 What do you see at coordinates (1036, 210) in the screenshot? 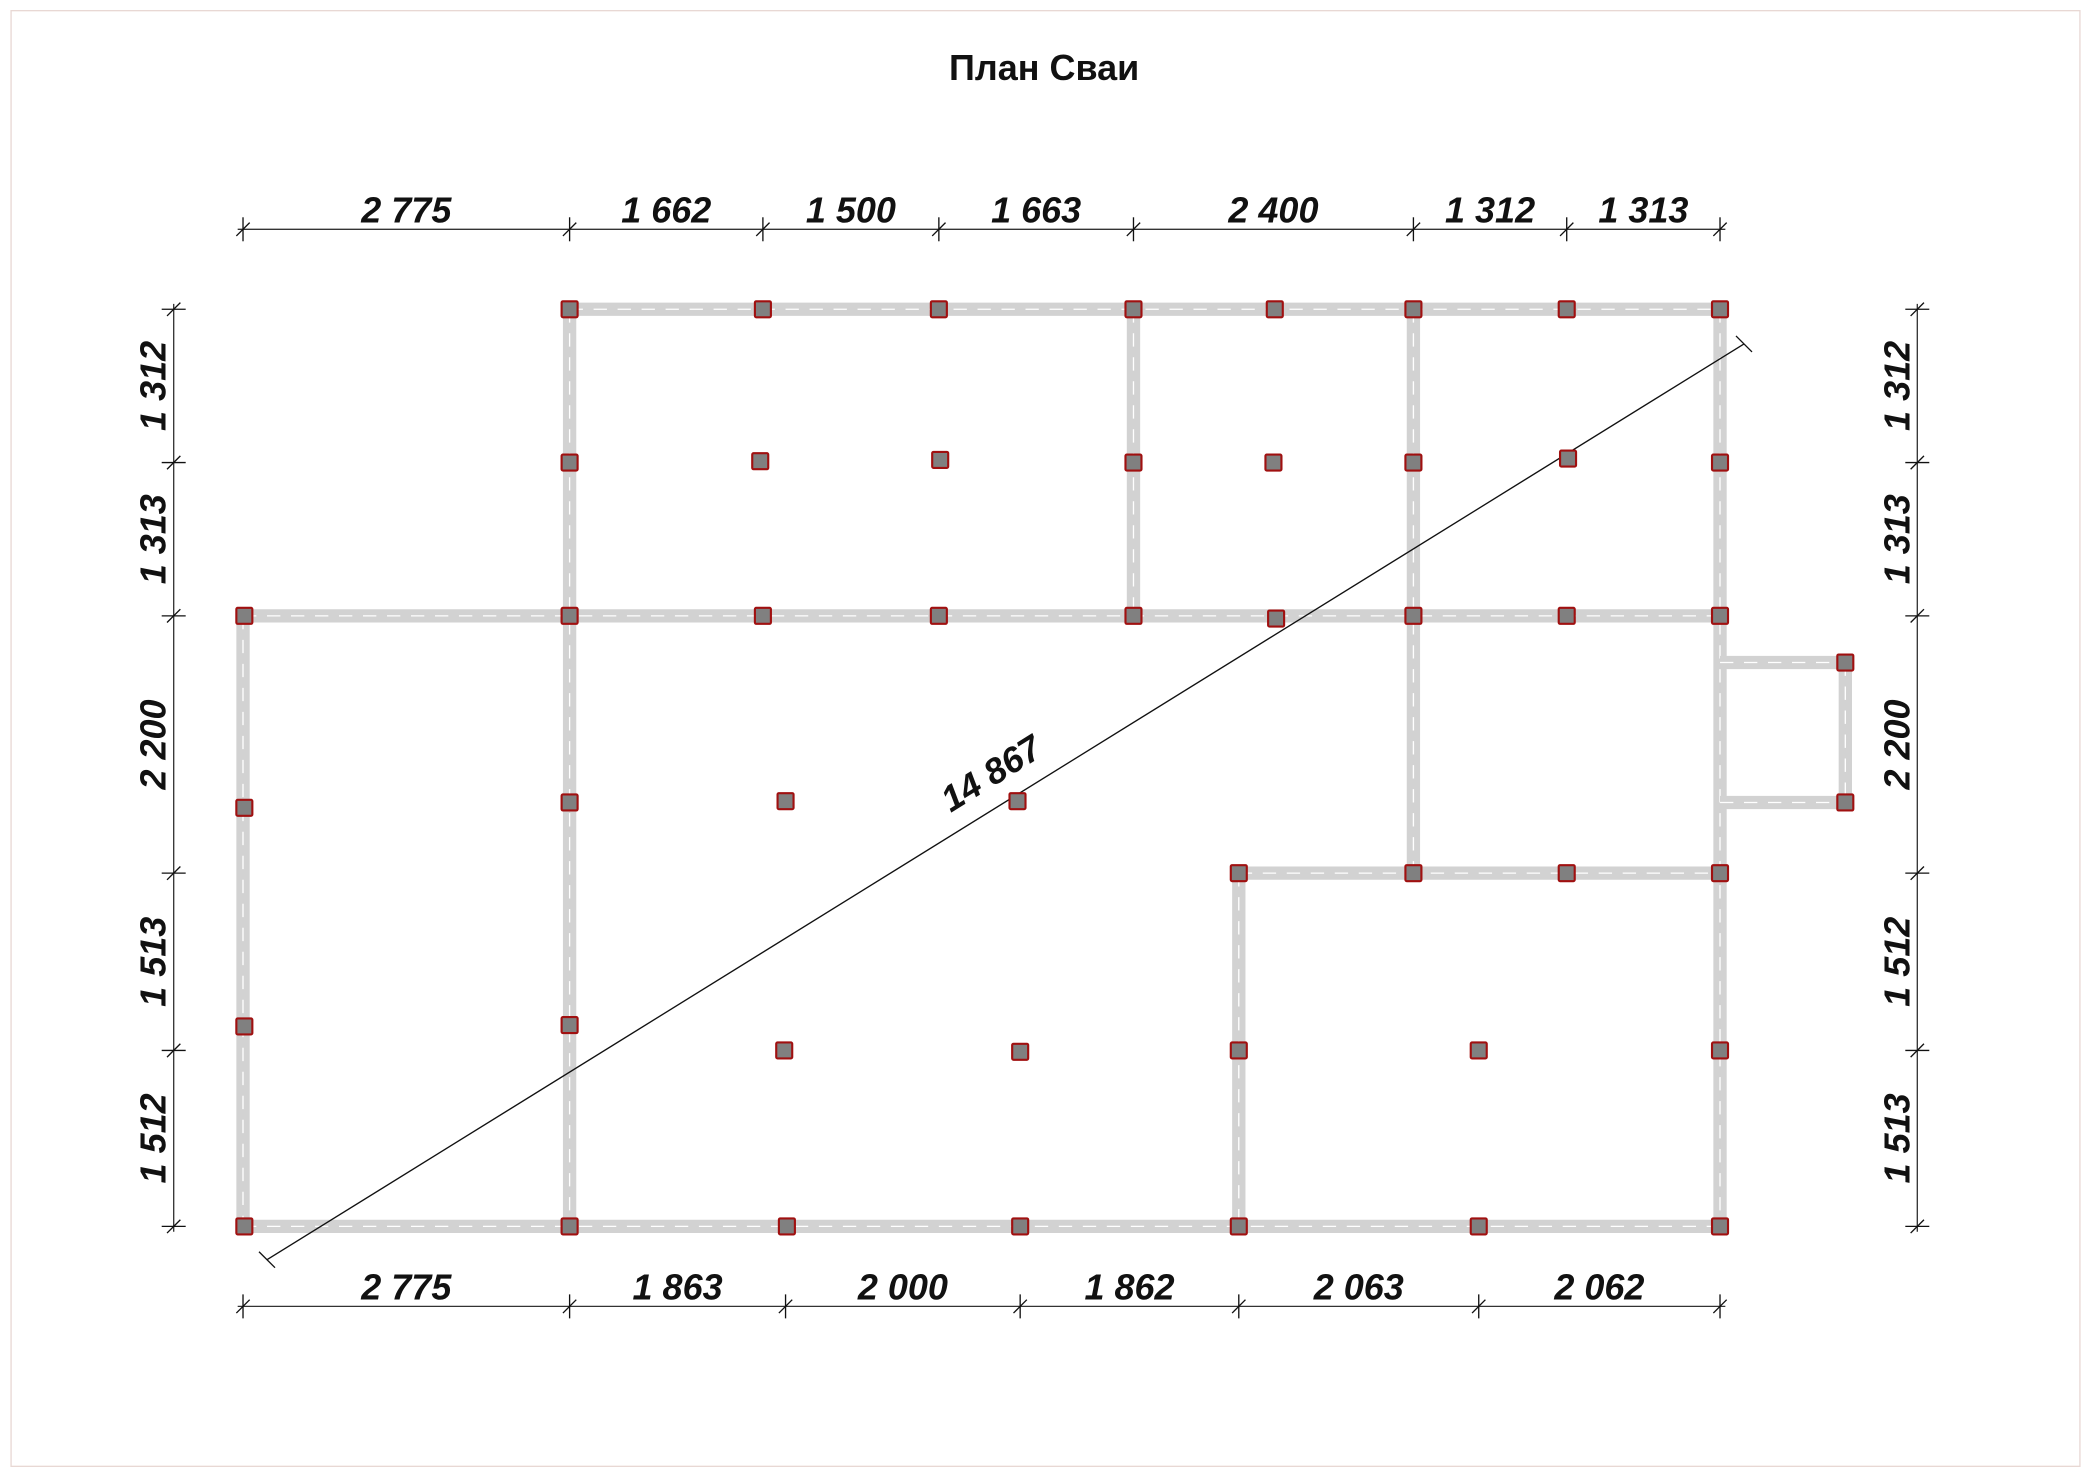
I see `dimension-label: 1 663` at bounding box center [1036, 210].